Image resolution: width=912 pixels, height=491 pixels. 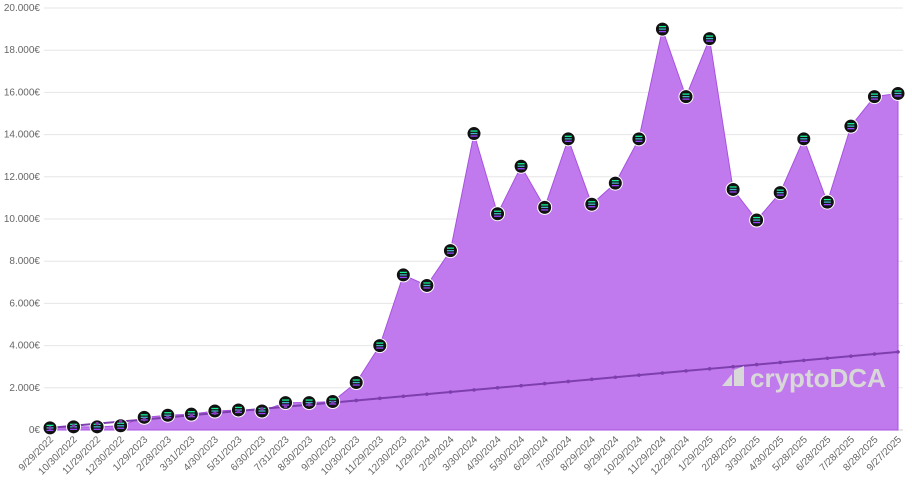 What do you see at coordinates (24, 303) in the screenshot?
I see `y-tick-label: 6.000€` at bounding box center [24, 303].